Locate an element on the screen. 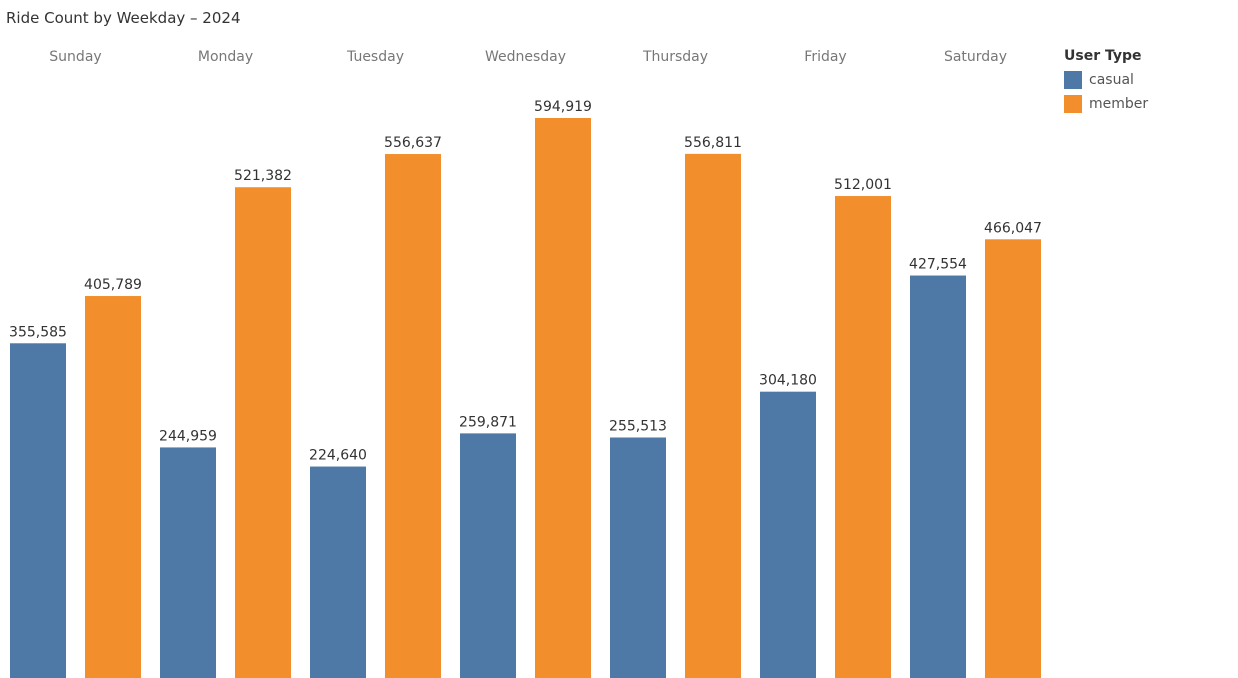 The height and width of the screenshot is (678, 1238). legend: User Type casual member is located at coordinates (1106, 82).